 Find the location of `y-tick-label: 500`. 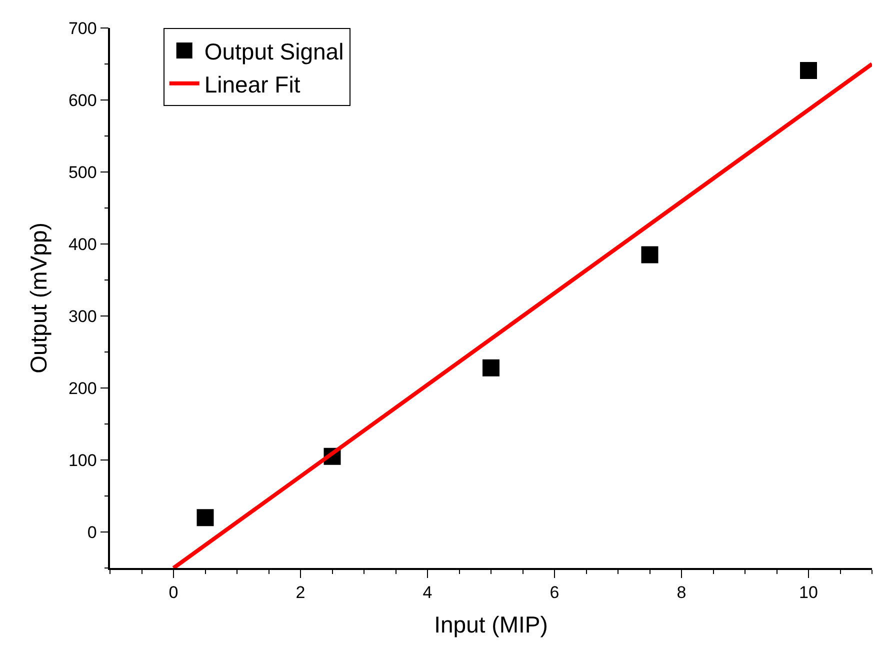

y-tick-label: 500 is located at coordinates (82, 172).